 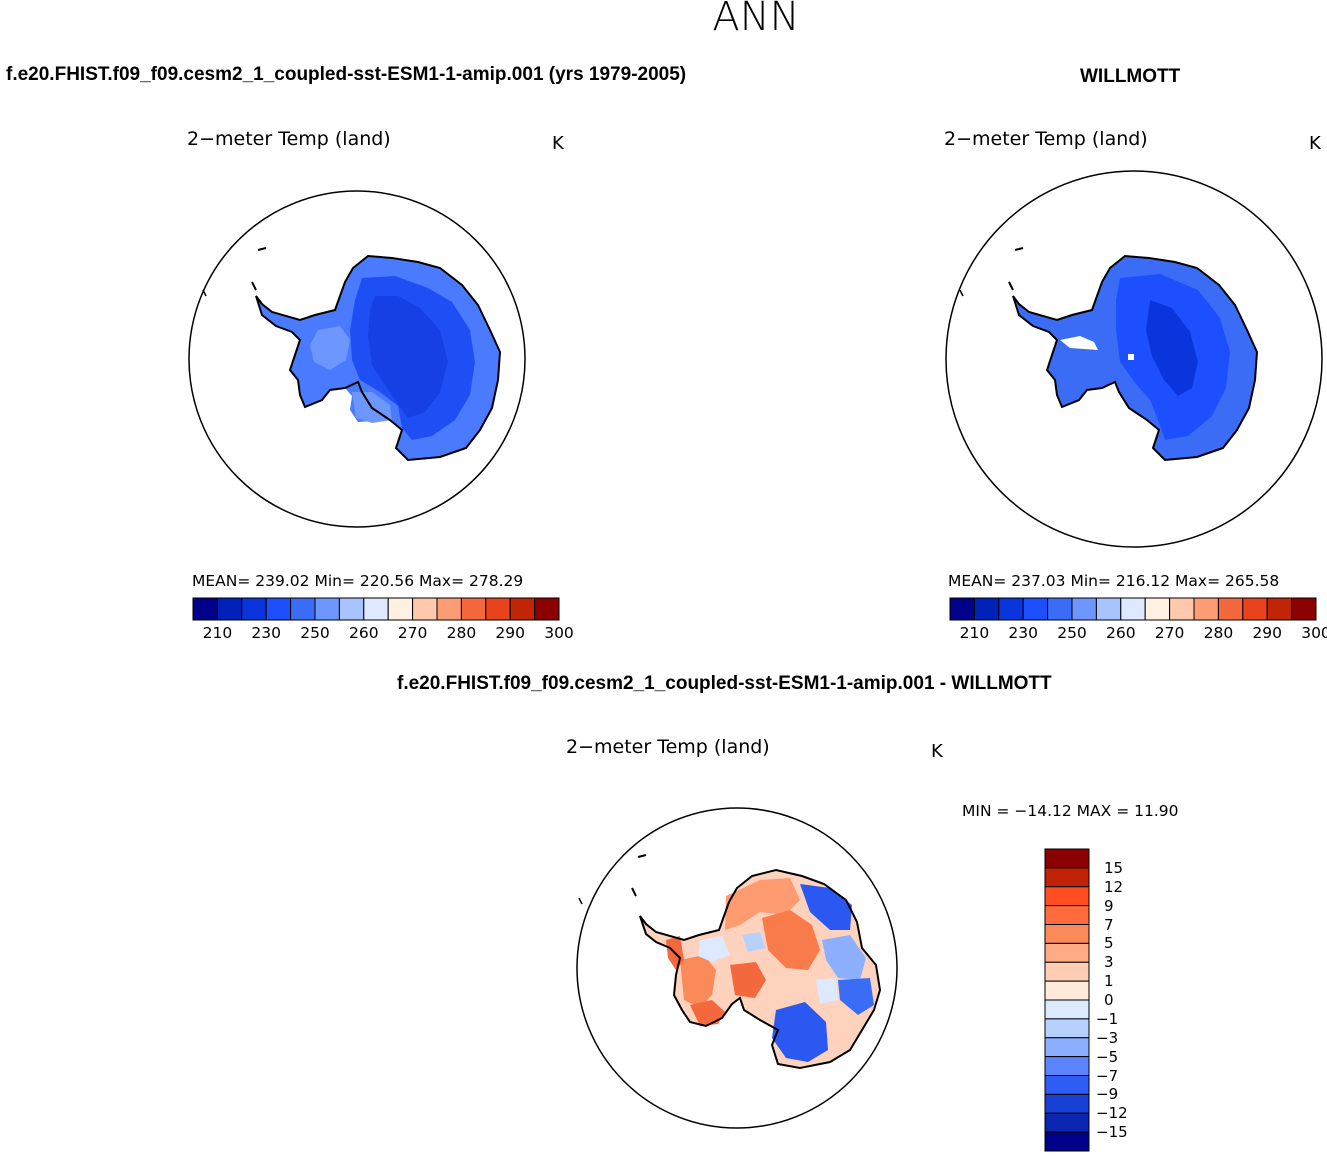 I want to click on panel-1-colorbar-tick-label: 260, so click(x=364, y=633).